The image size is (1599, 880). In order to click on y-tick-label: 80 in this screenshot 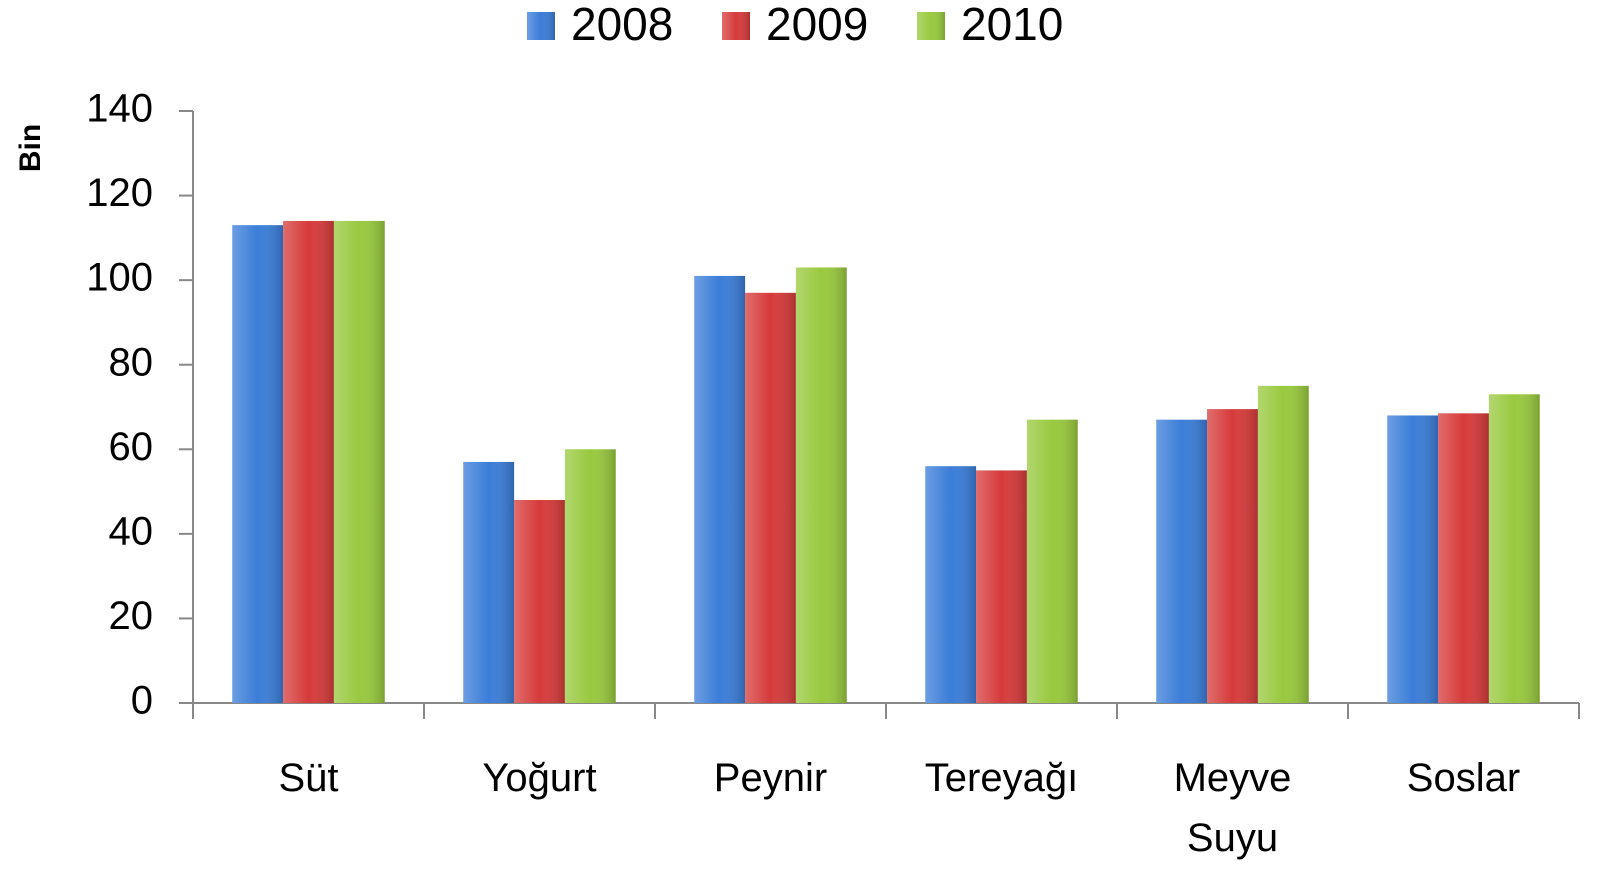, I will do `click(131, 362)`.